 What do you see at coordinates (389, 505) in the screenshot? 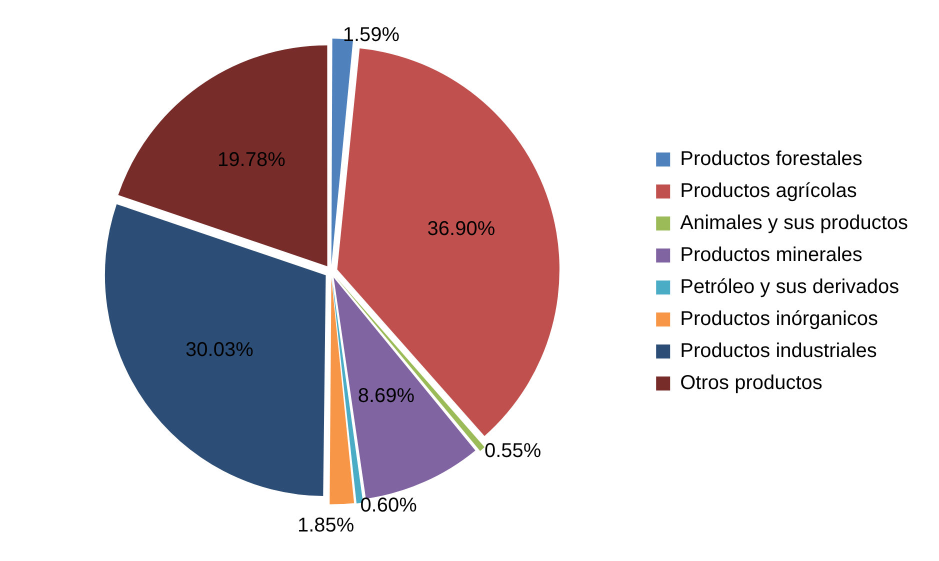
I see `data-label: 0.60%` at bounding box center [389, 505].